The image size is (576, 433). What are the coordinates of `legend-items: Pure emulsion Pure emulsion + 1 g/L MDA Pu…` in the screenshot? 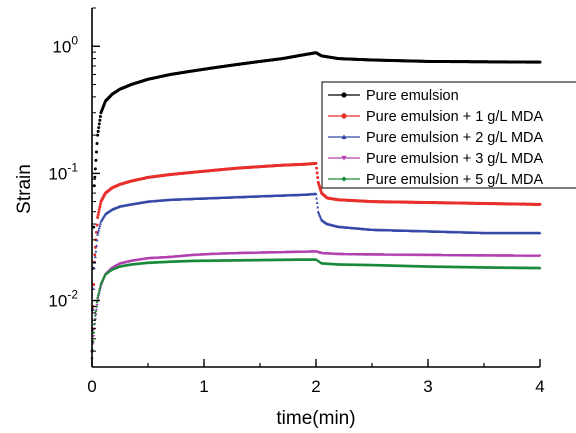 It's located at (436, 138).